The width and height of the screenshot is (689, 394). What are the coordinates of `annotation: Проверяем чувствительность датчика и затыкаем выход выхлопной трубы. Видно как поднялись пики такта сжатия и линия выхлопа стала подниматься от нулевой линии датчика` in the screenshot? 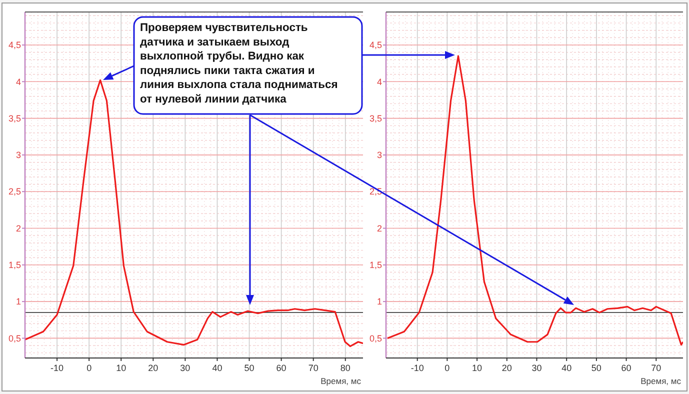 It's located at (239, 64).